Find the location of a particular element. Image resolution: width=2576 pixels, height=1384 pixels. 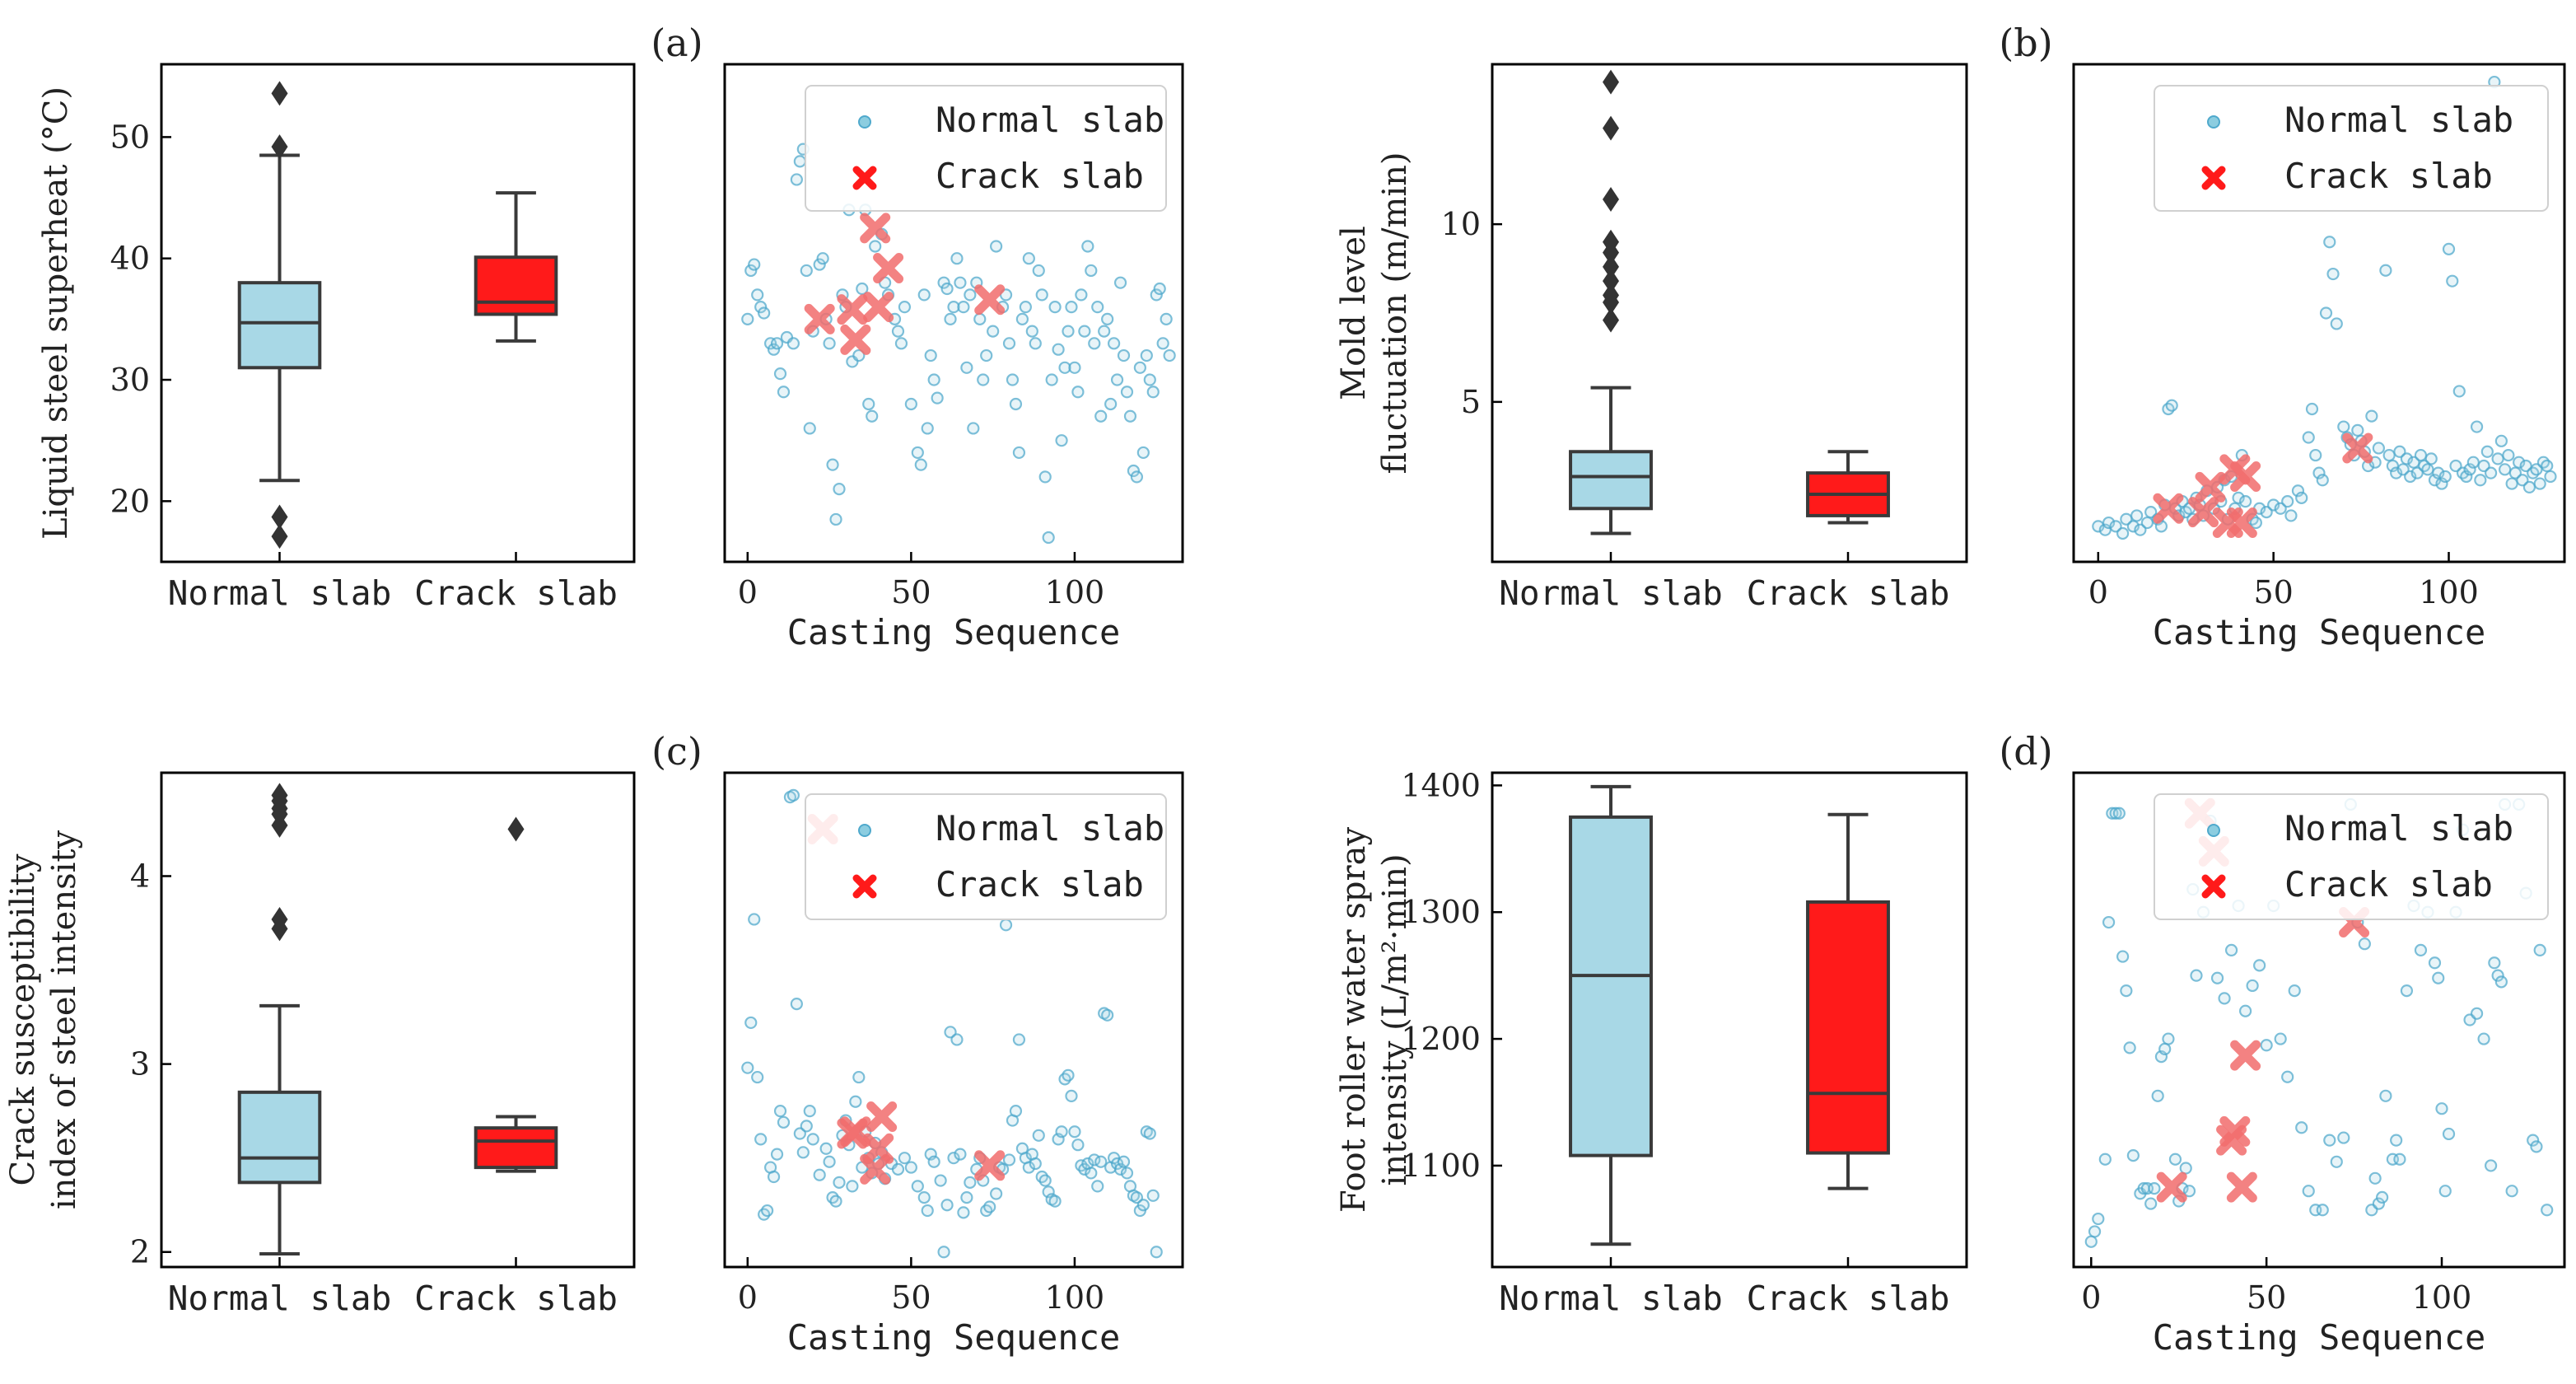

y-tick-label: 3 is located at coordinates (140, 1064).